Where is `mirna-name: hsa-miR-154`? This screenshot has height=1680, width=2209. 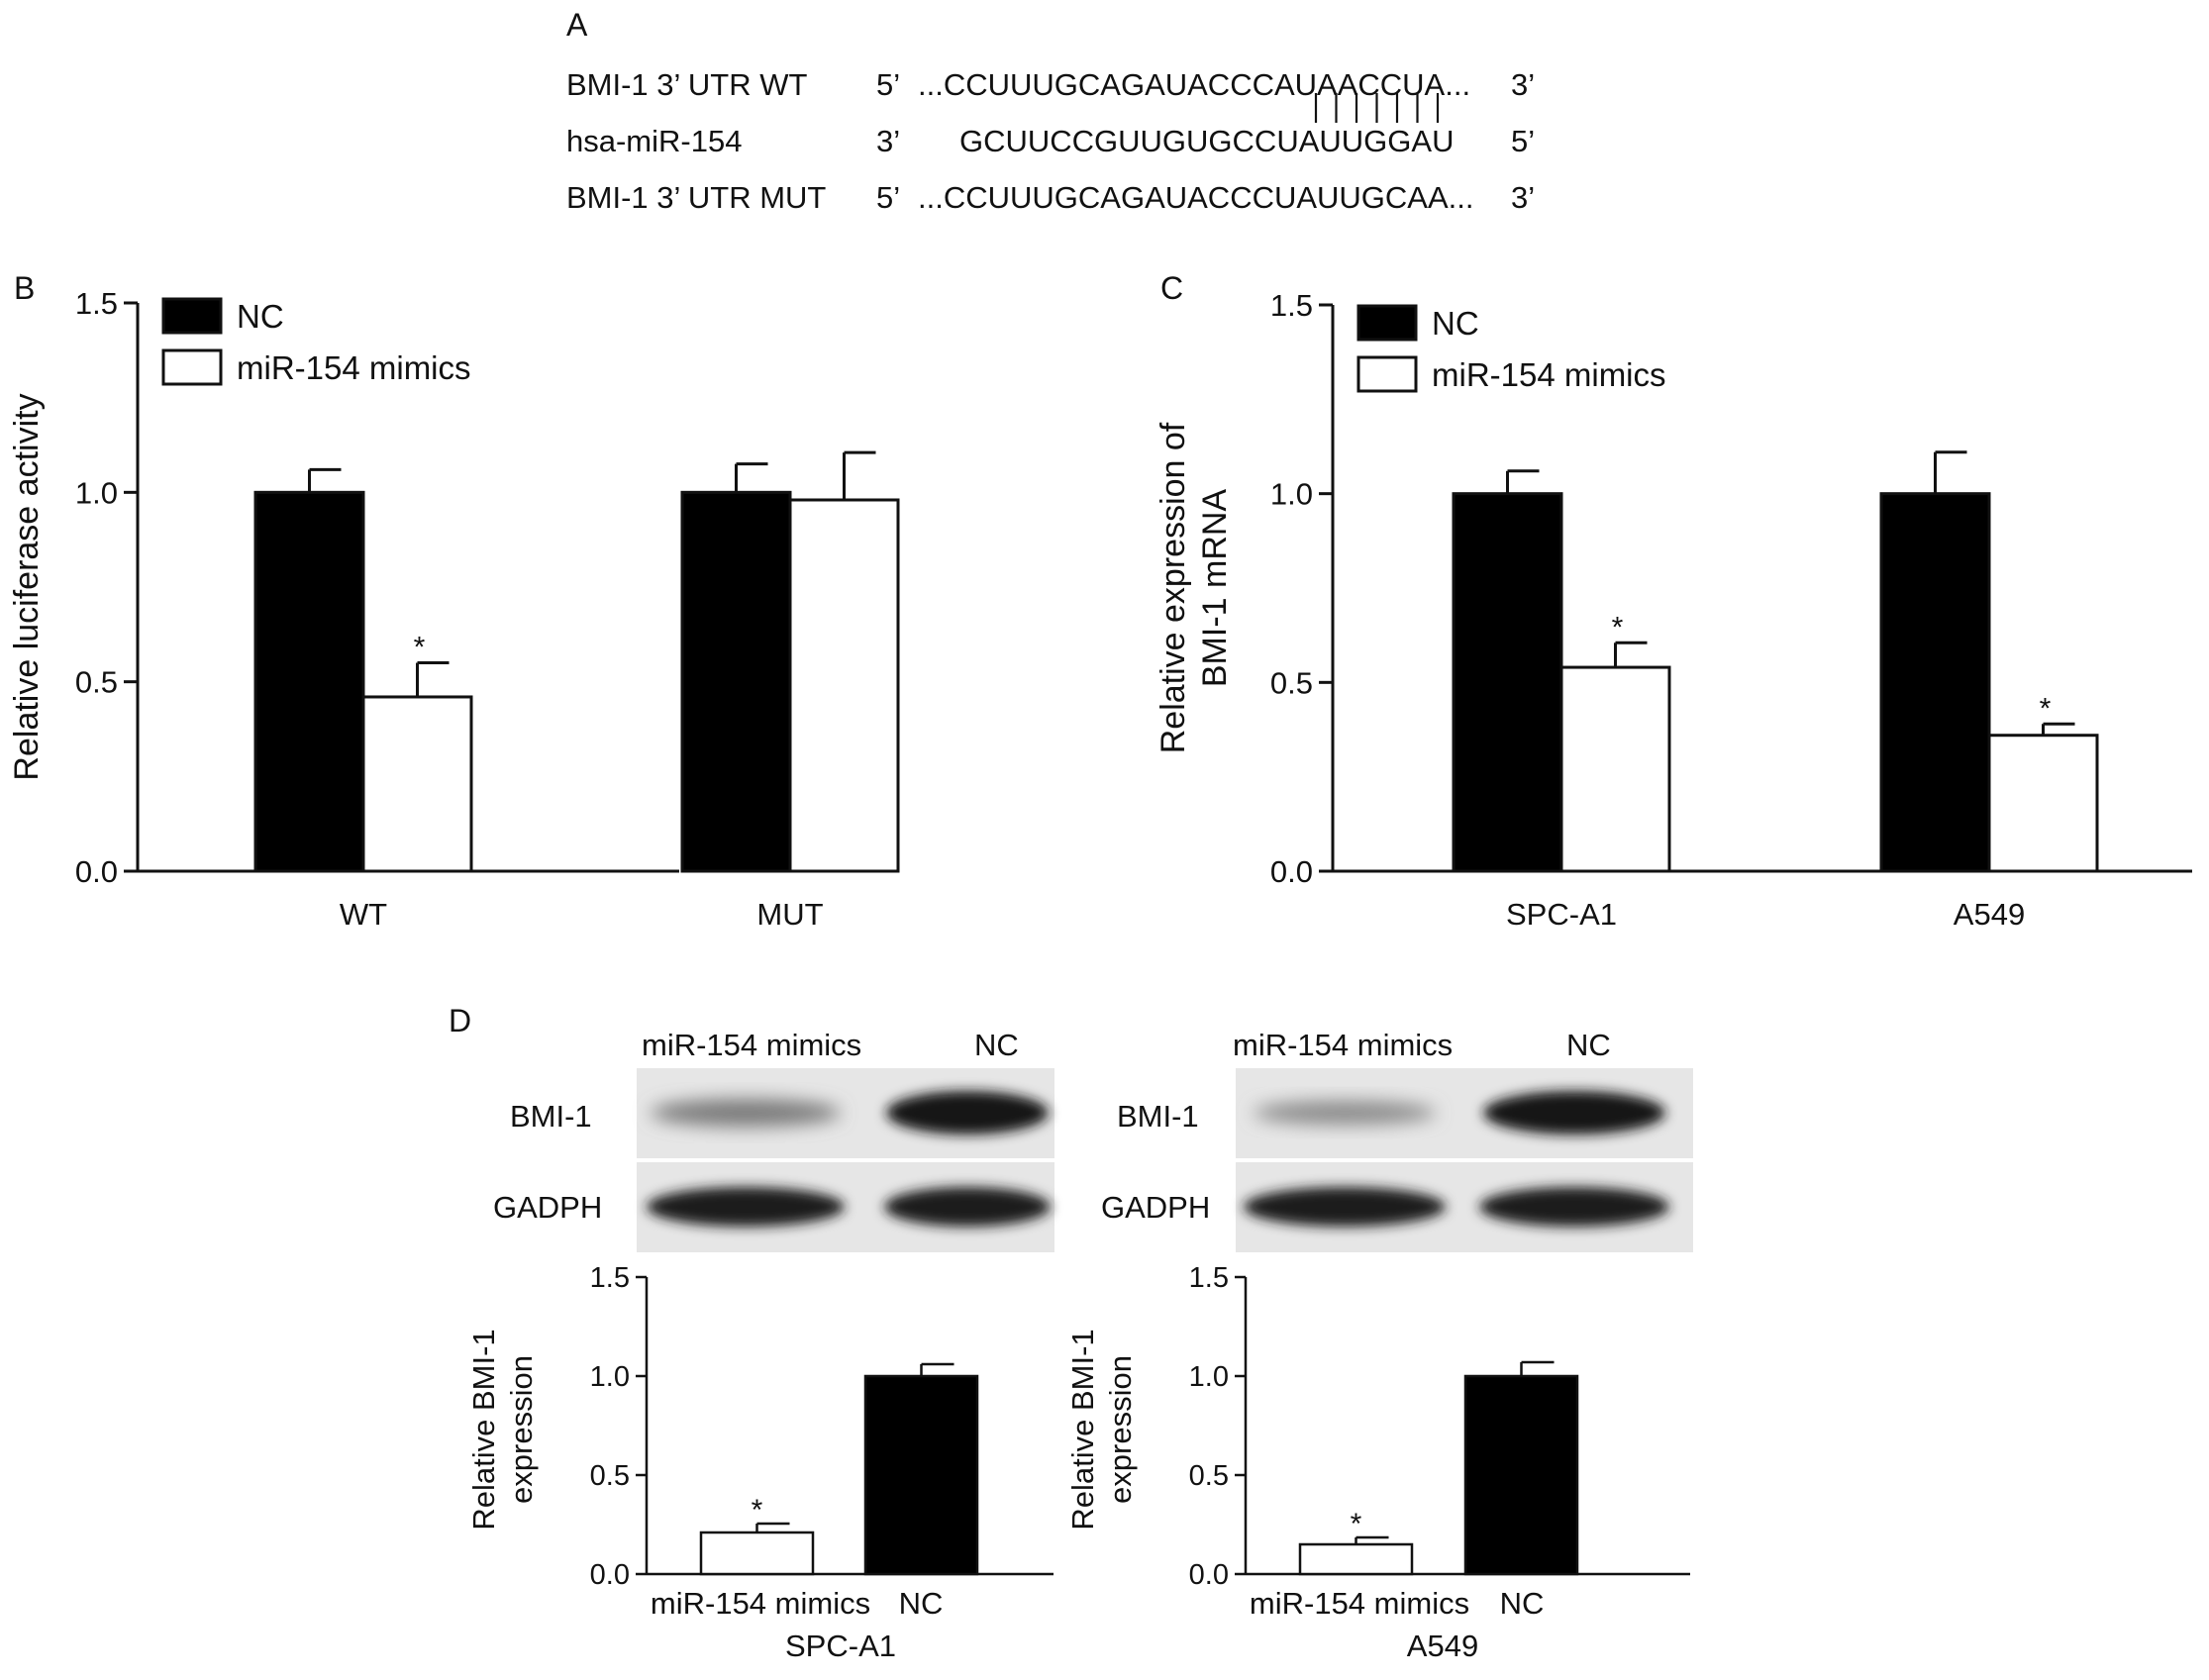
mirna-name: hsa-miR-154 is located at coordinates (654, 141).